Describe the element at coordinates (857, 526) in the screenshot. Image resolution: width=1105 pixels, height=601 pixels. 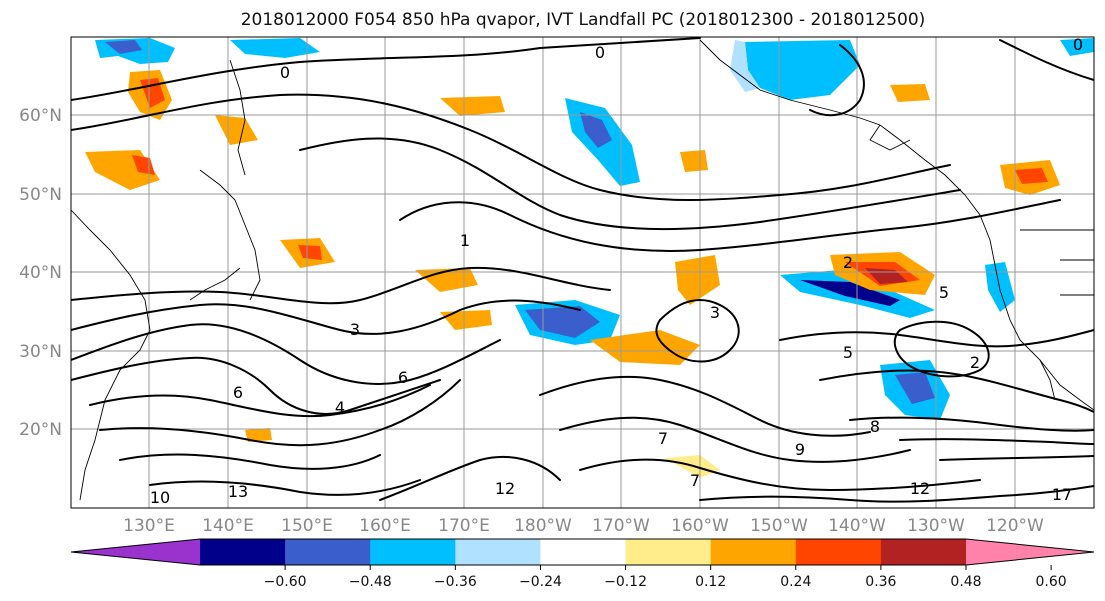
I see `lon-label: 140°W` at that location.